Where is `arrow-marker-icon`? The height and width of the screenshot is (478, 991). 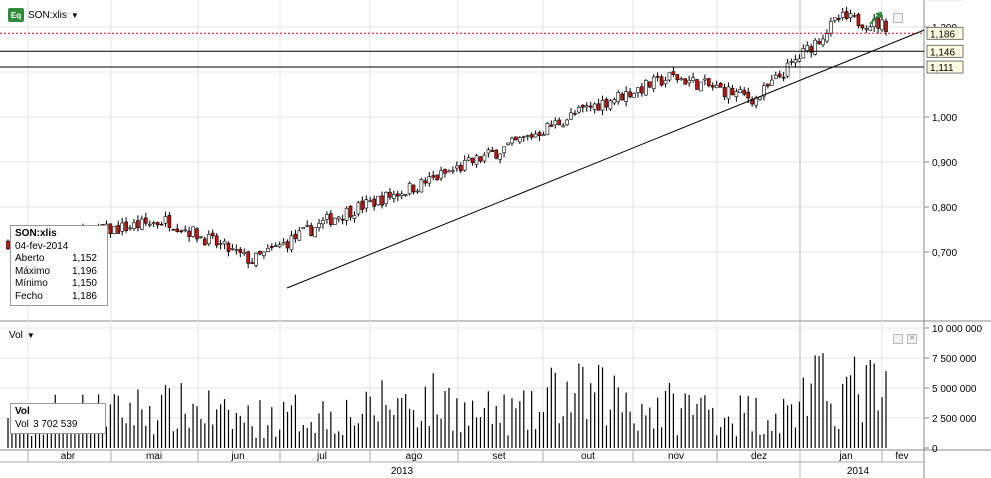
arrow-marker-icon is located at coordinates (876, 18).